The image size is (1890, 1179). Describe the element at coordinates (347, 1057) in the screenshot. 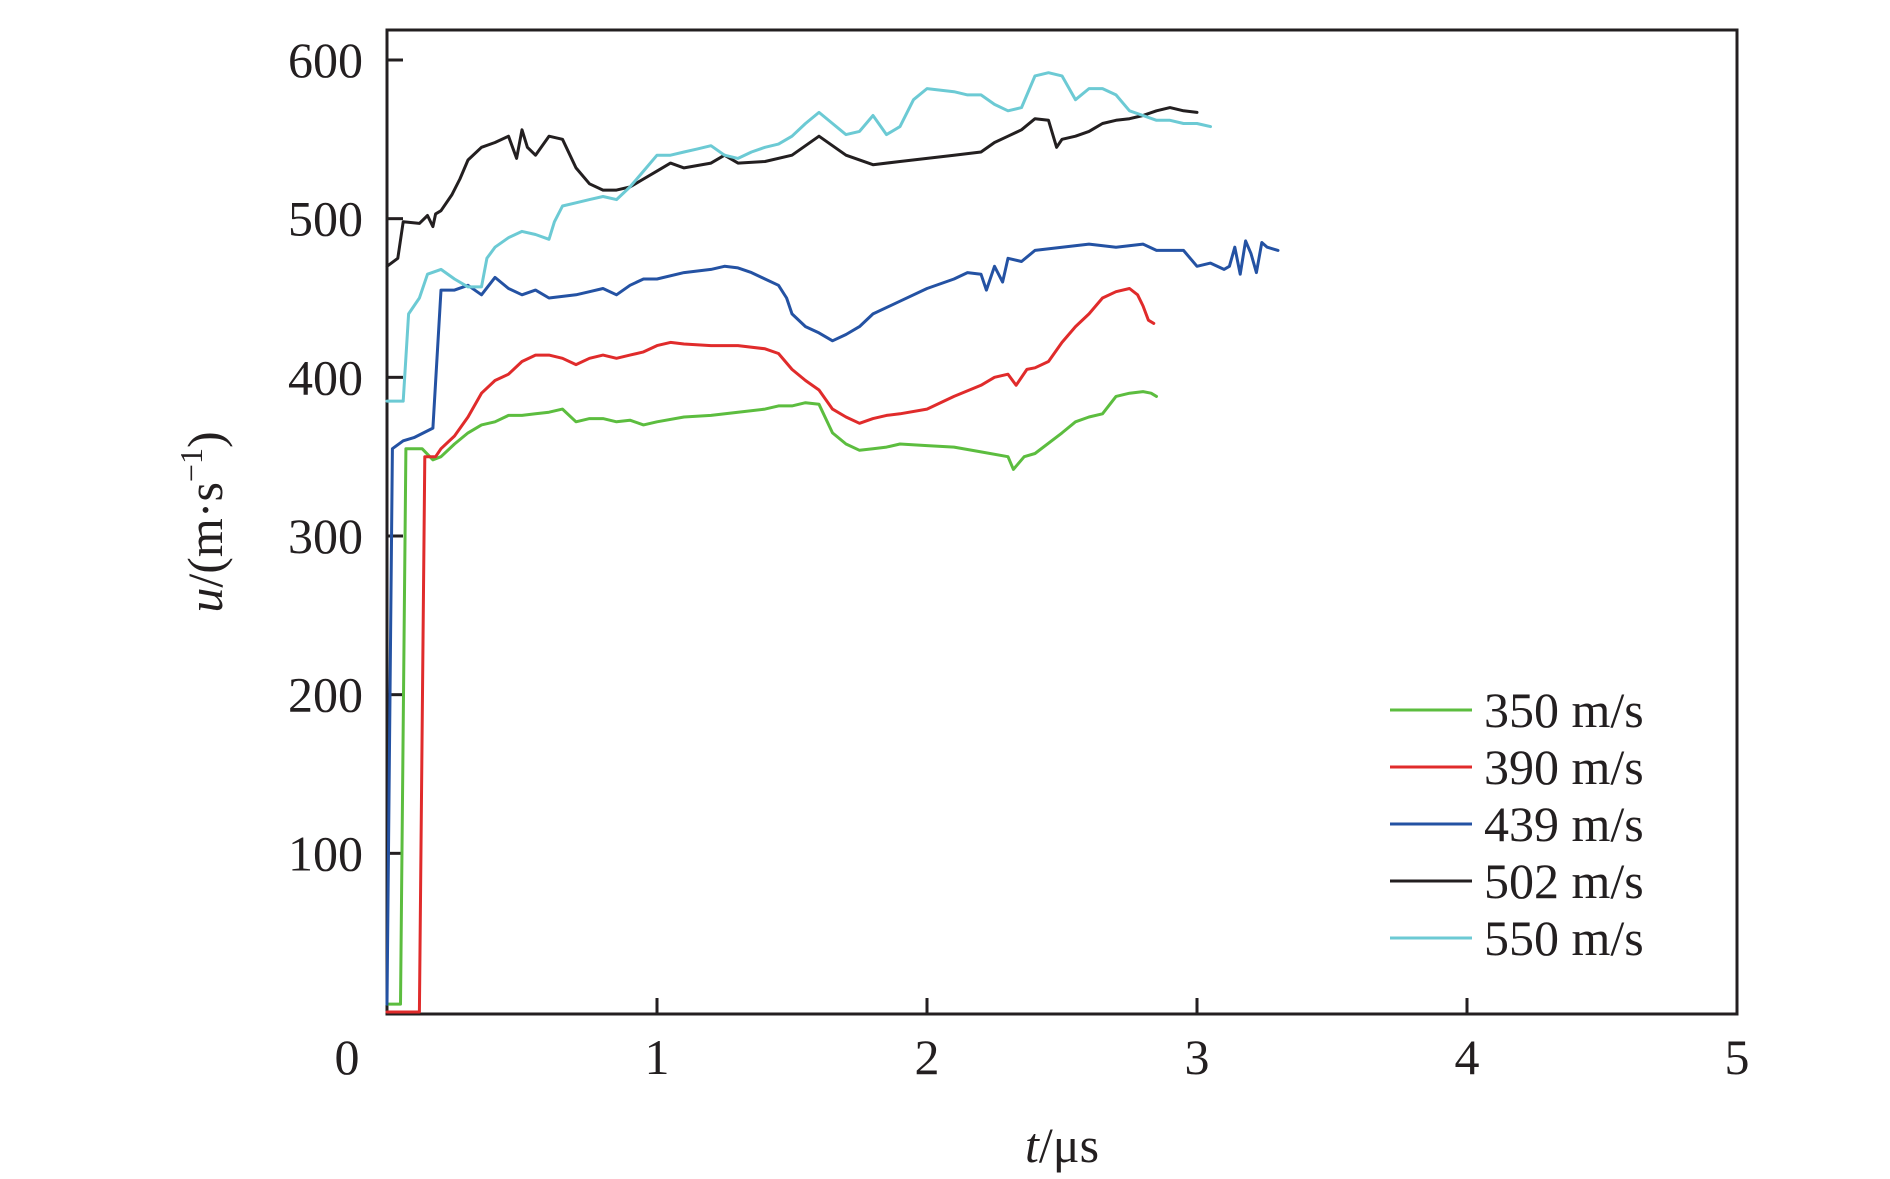

I see `x-tick-label: 0` at that location.